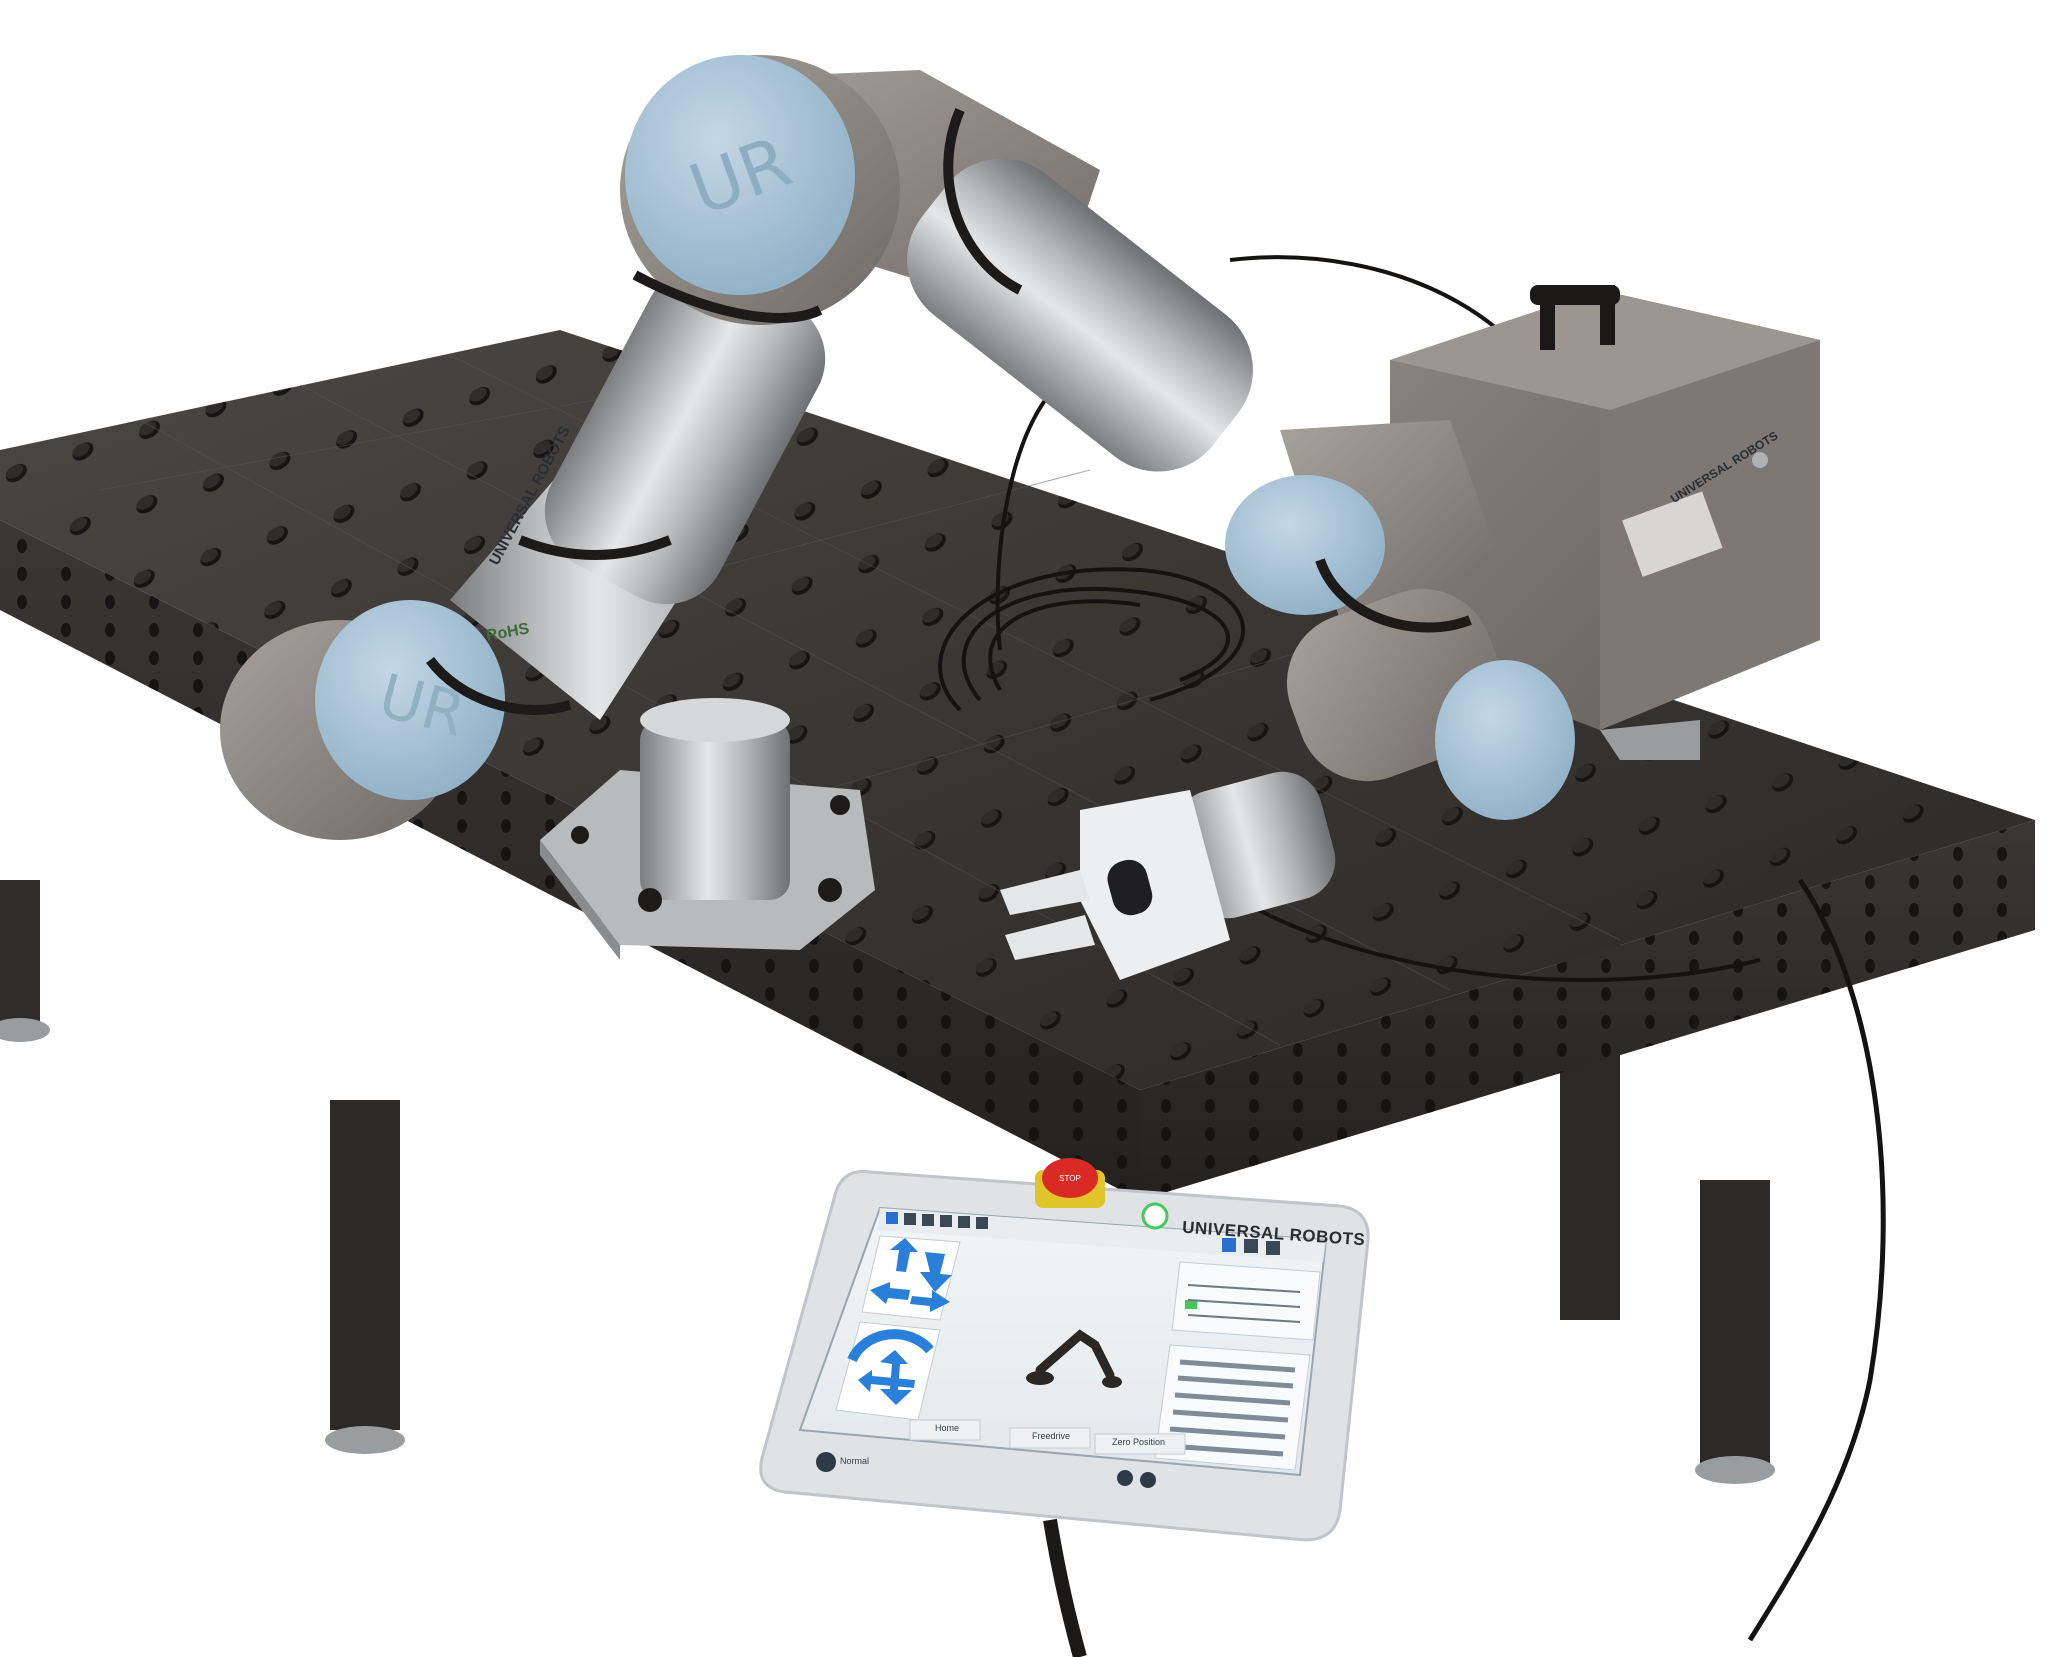  I want to click on robot-3d-view, so click(1074, 1358).